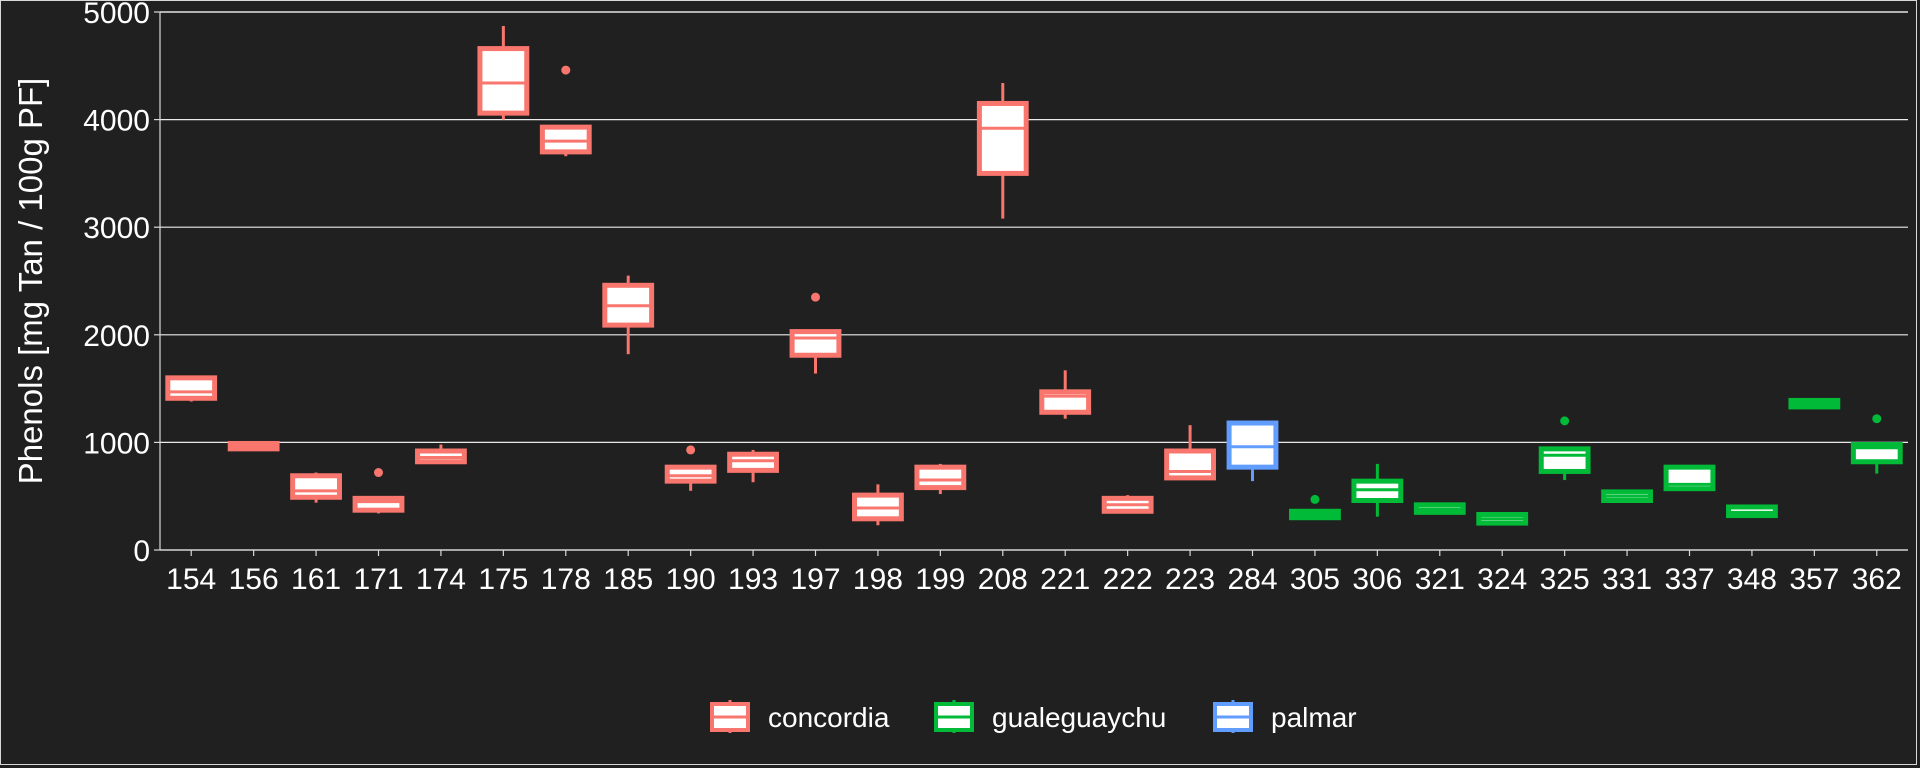 This screenshot has width=1920, height=768. I want to click on x-tick-label: 306, so click(1377, 579).